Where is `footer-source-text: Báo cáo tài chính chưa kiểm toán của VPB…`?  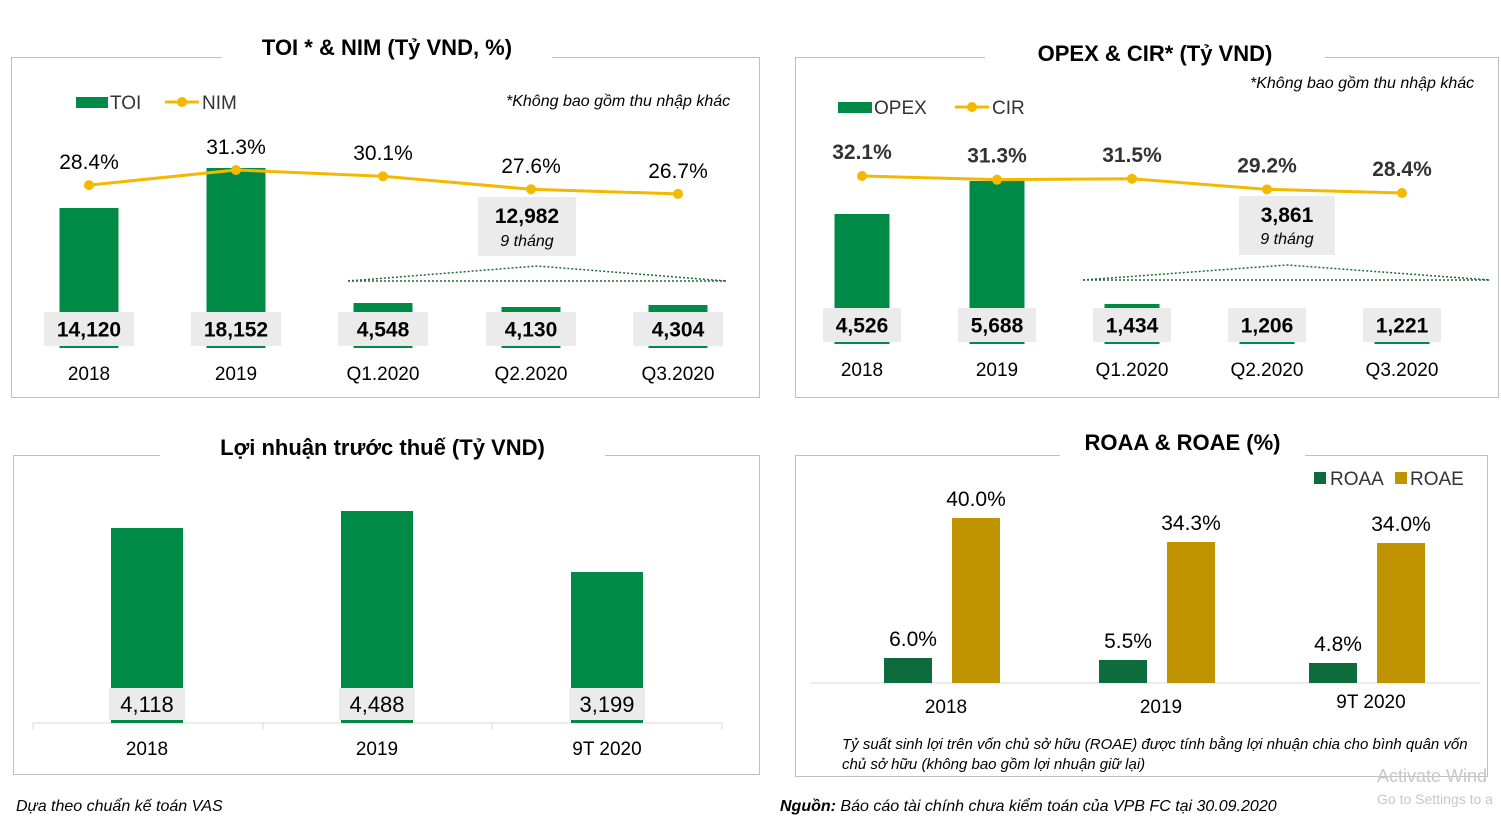
footer-source-text: Báo cáo tài chính chưa kiểm toán của VPB… is located at coordinates (1056, 806).